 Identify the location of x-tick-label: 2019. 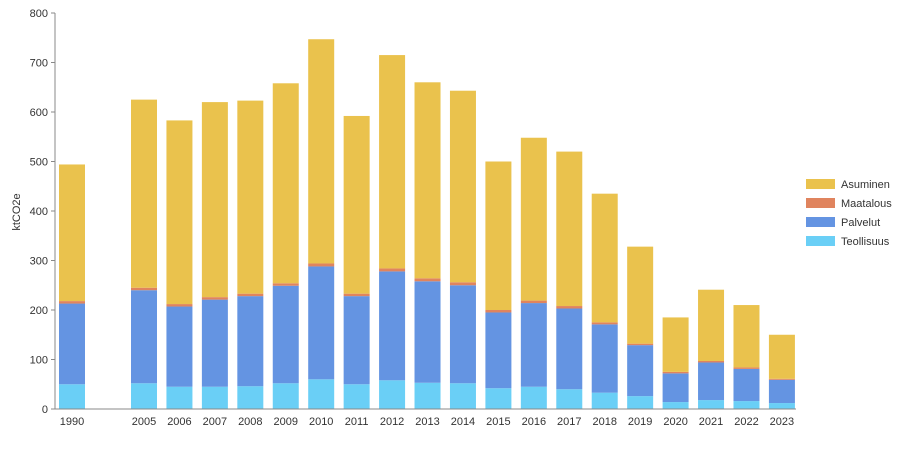
(640, 422).